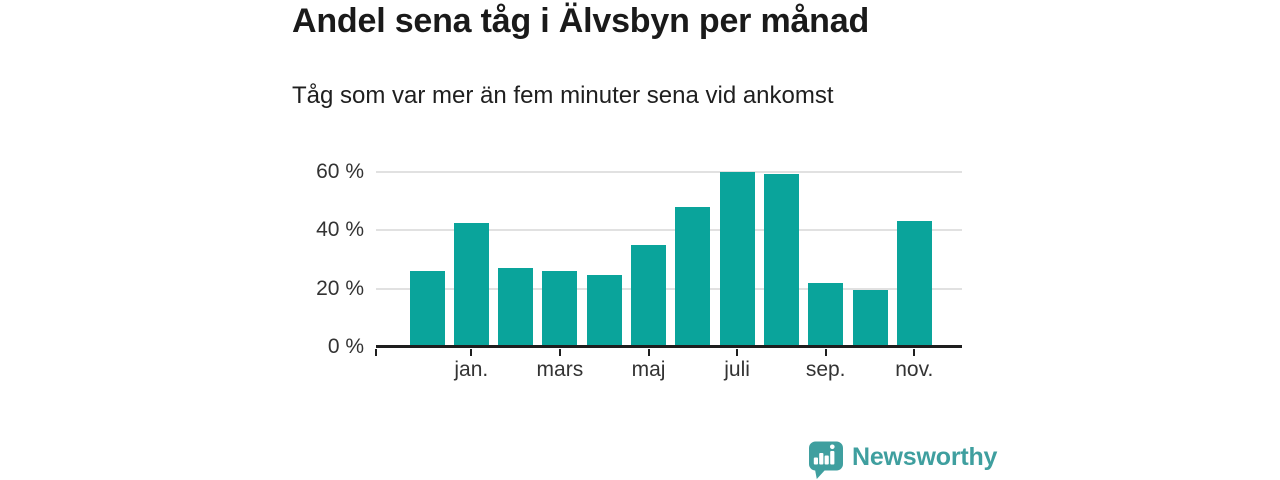 This screenshot has width=1280, height=480. What do you see at coordinates (914, 284) in the screenshot?
I see `bar-nov` at bounding box center [914, 284].